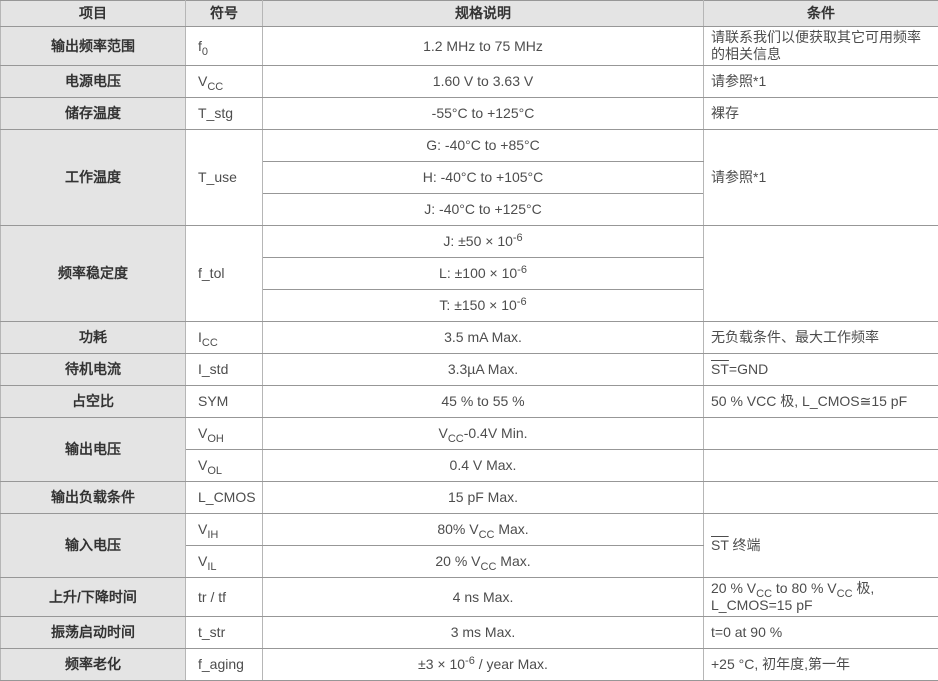 This screenshot has height=681, width=938. Describe the element at coordinates (211, 632) in the screenshot. I see `text-segment: t_str` at that location.